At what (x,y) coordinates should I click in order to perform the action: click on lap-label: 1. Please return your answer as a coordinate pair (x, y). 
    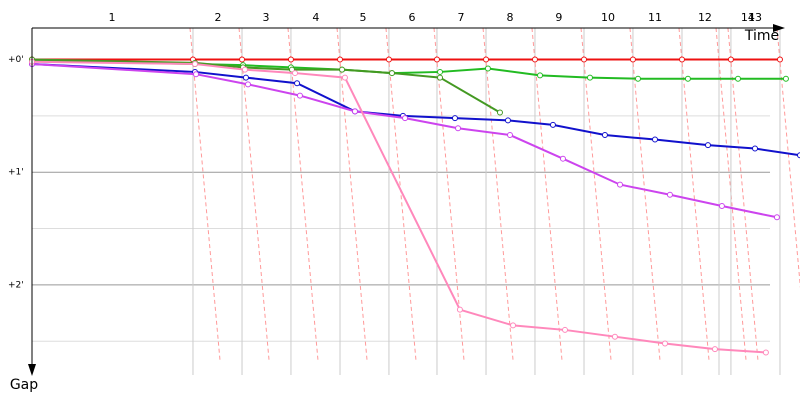
    Looking at the image, I should click on (111, 17).